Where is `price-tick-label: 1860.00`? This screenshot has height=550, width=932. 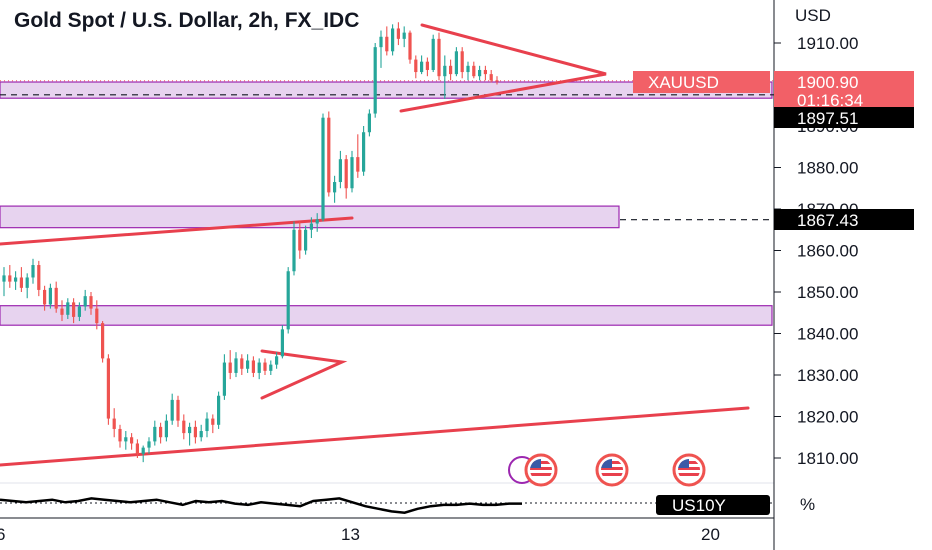 price-tick-label: 1860.00 is located at coordinates (827, 251).